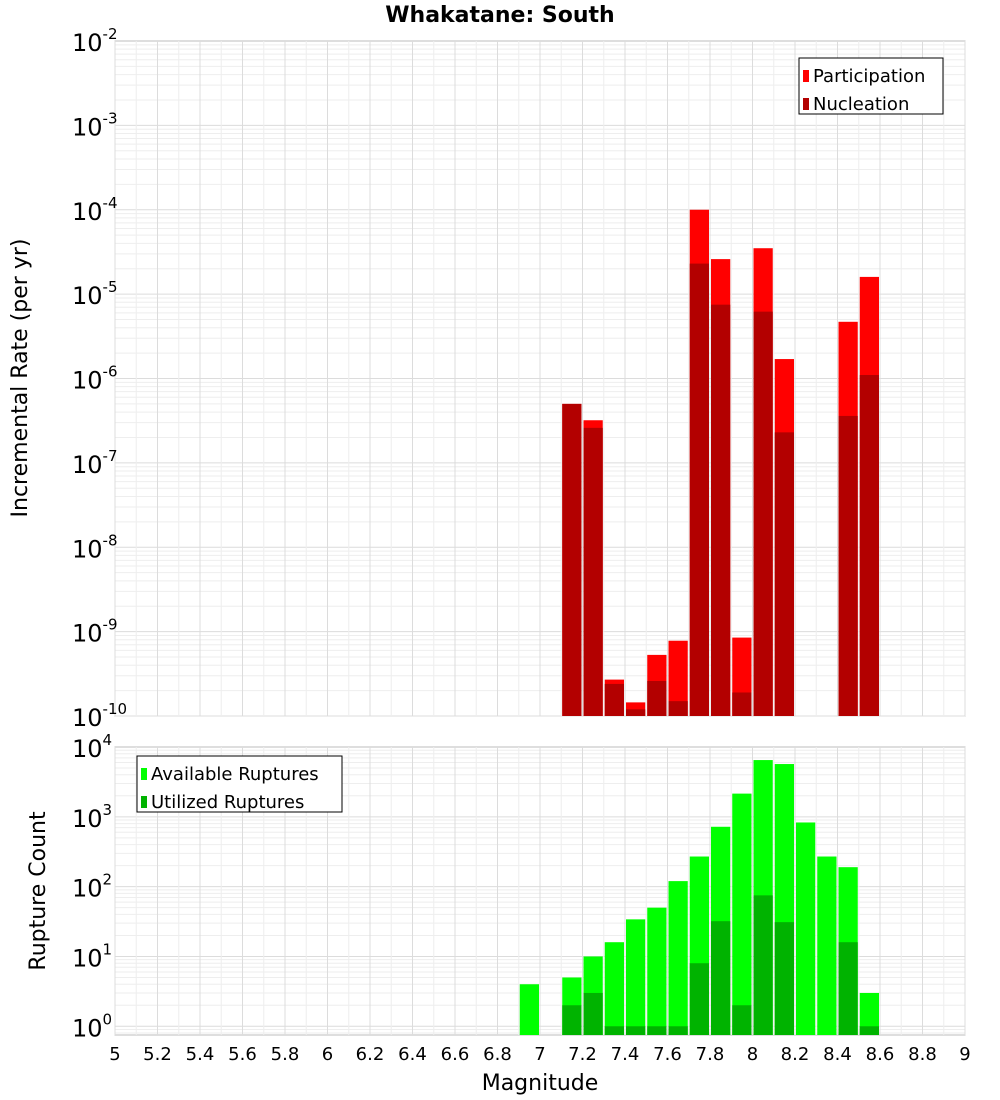 Image resolution: width=1000 pixels, height=1100 pixels. What do you see at coordinates (837, 1054) in the screenshot?
I see `x-tick-label: 8.4` at bounding box center [837, 1054].